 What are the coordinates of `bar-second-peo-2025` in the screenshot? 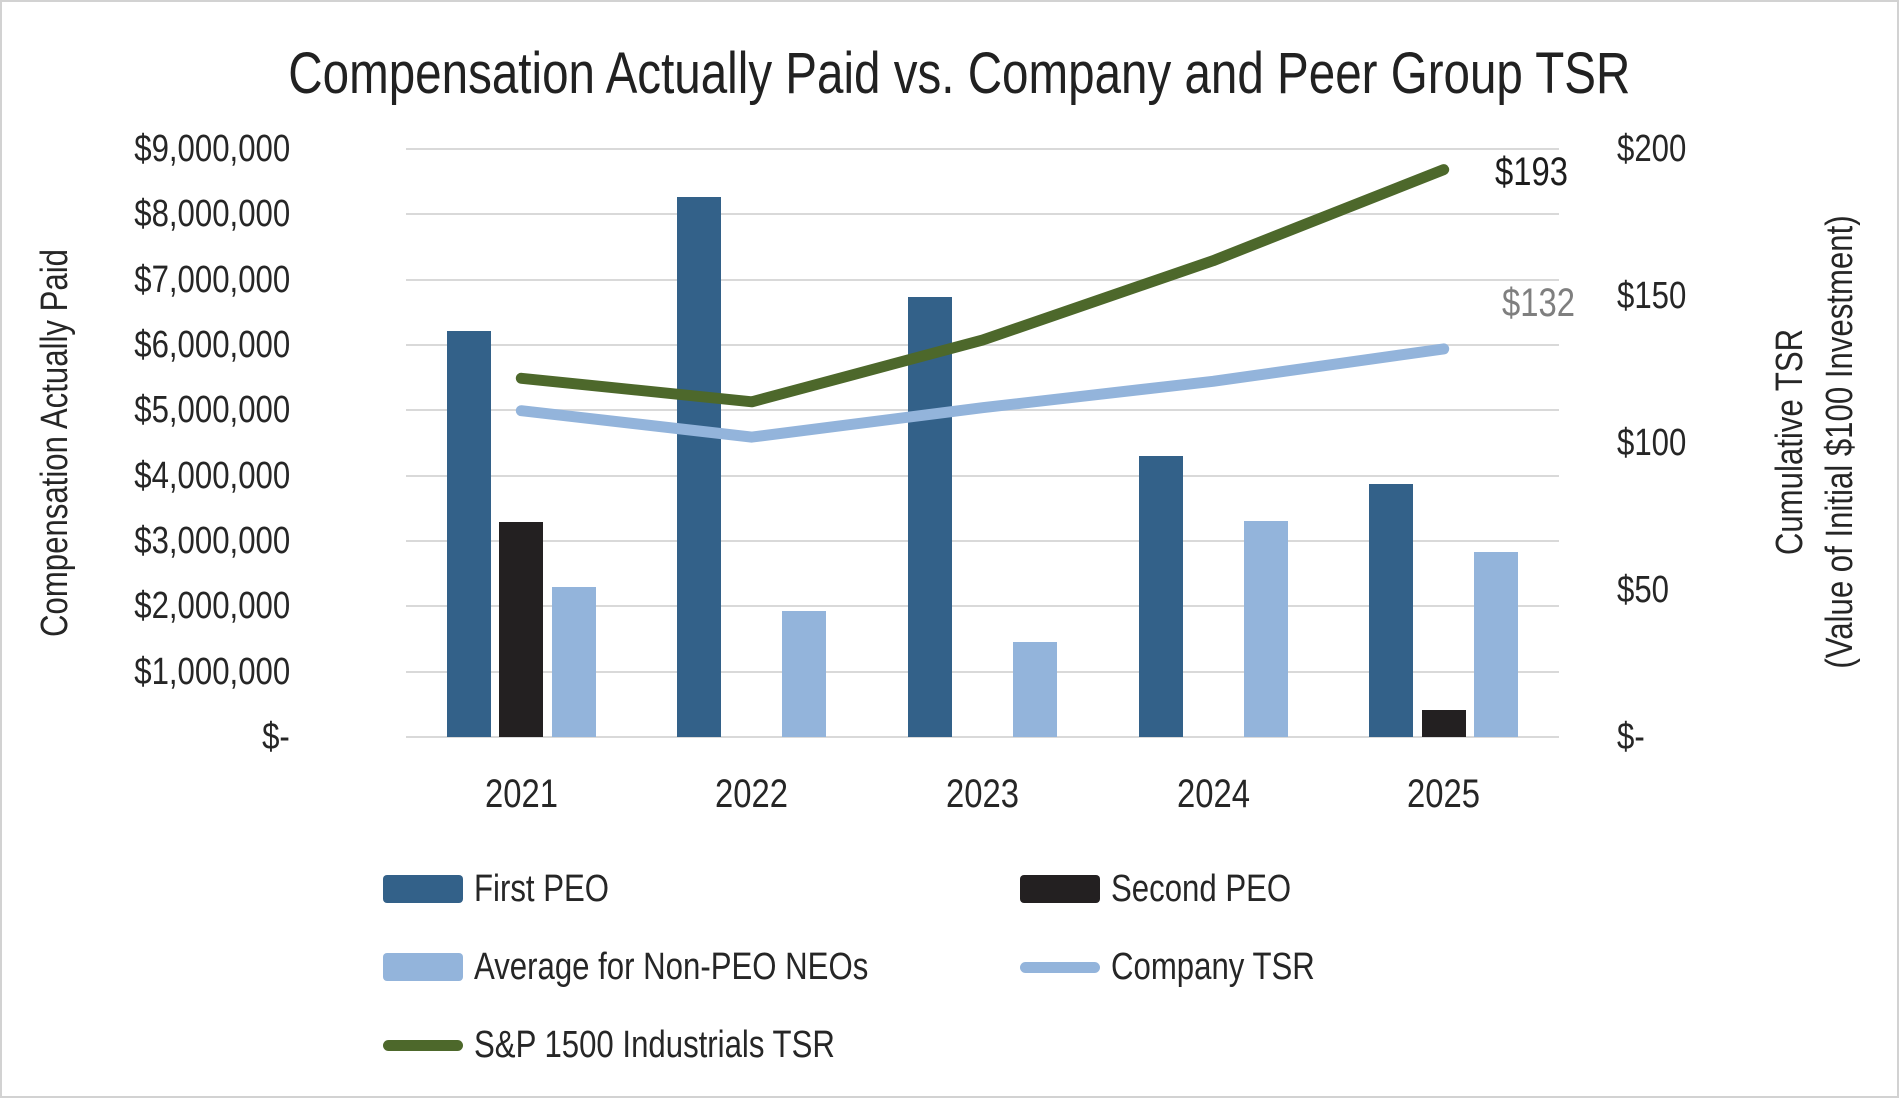 It's located at (1443, 723).